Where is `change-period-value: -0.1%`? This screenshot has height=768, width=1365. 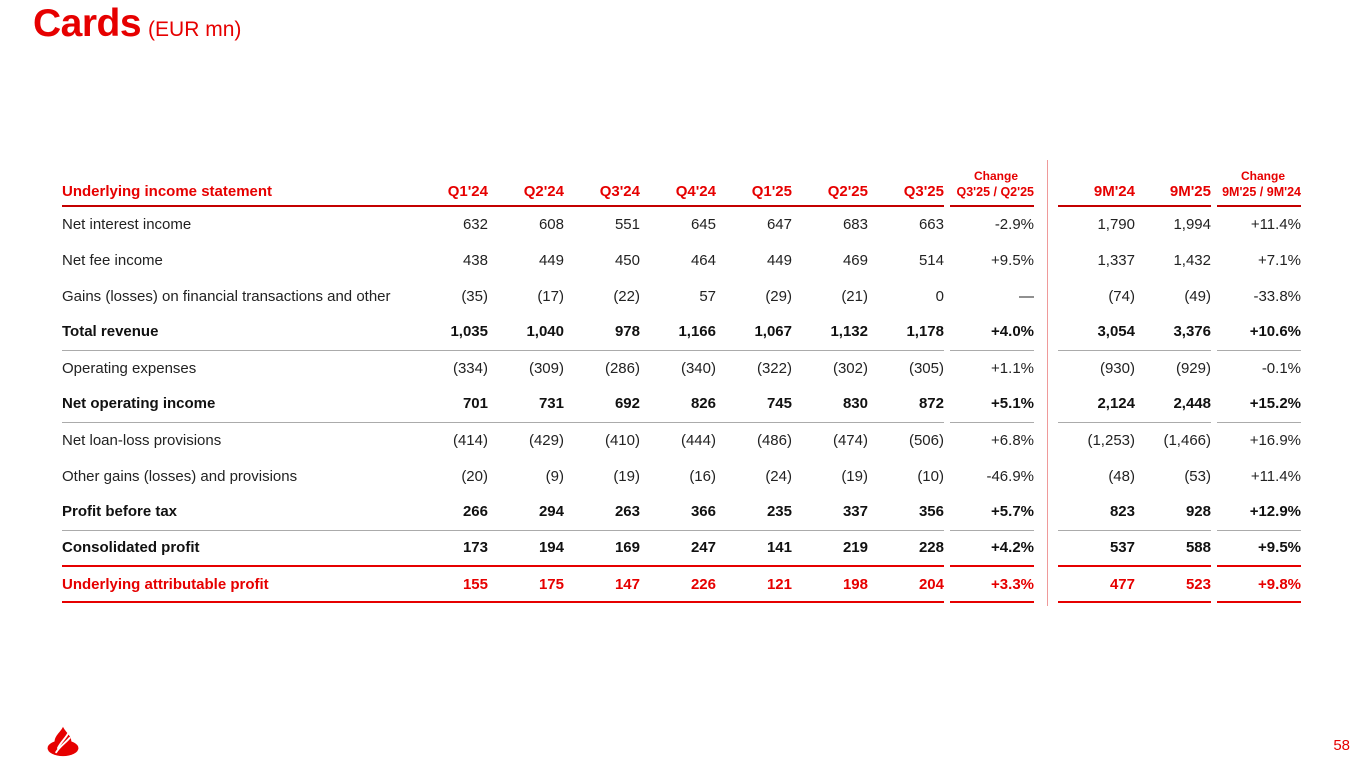
change-period-value: -0.1% is located at coordinates (1281, 368).